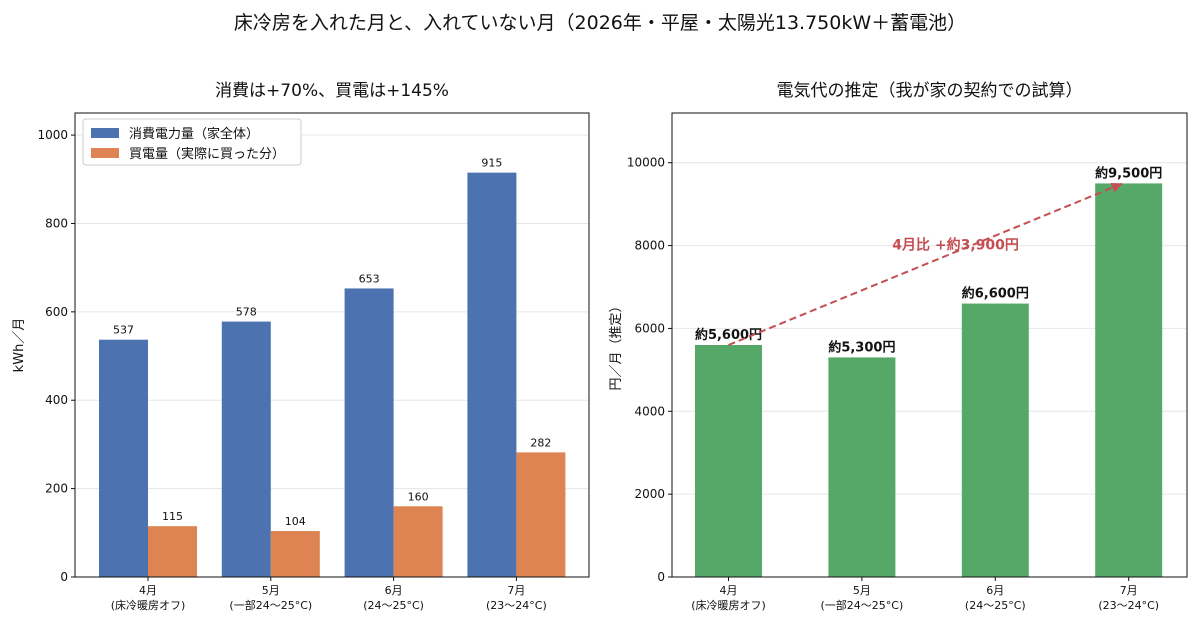  What do you see at coordinates (369, 278) in the screenshot?
I see `chart1-data-label: 653` at bounding box center [369, 278].